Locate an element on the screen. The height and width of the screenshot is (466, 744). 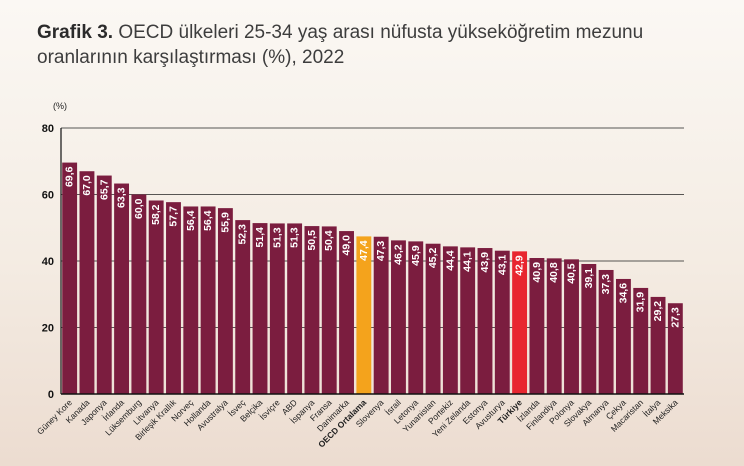
data-label: 50,5 is located at coordinates (312, 240).